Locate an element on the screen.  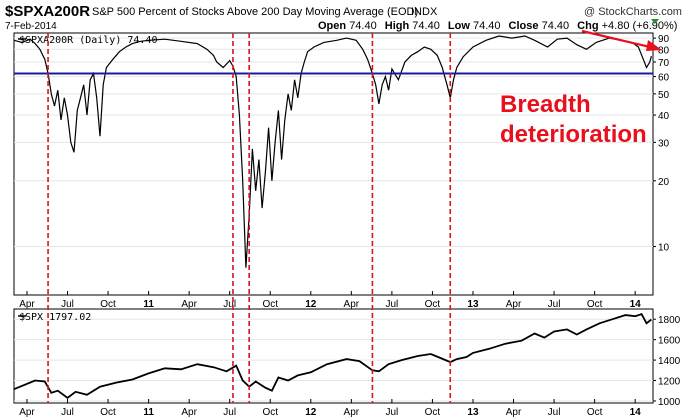
up-triangle-icon is located at coordinates (655, 21).